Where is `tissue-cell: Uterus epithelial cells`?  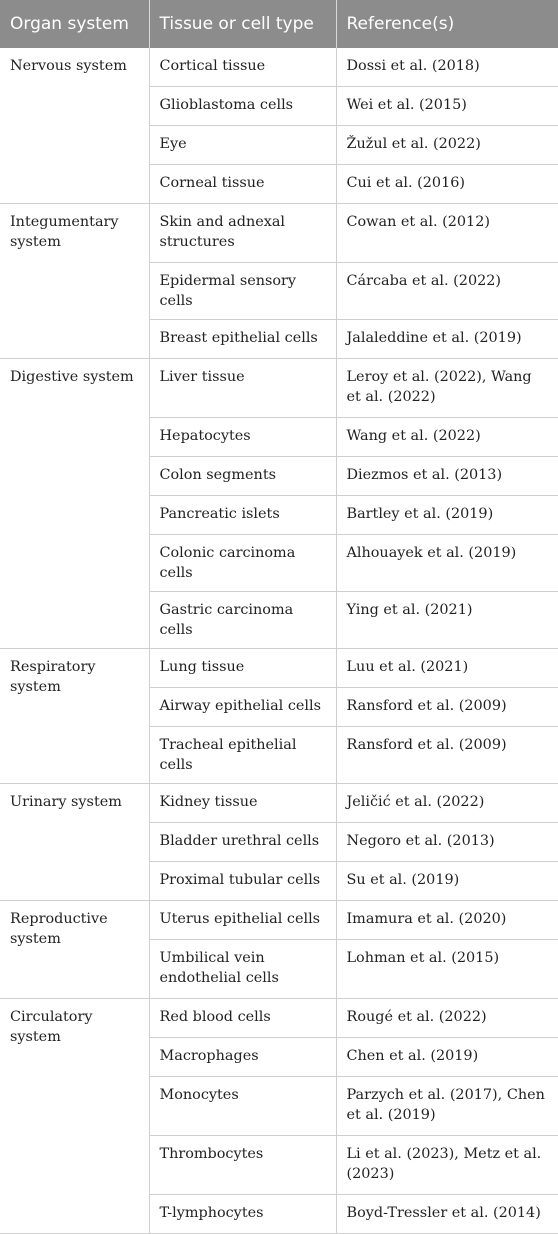 tissue-cell: Uterus epithelial cells is located at coordinates (242, 920).